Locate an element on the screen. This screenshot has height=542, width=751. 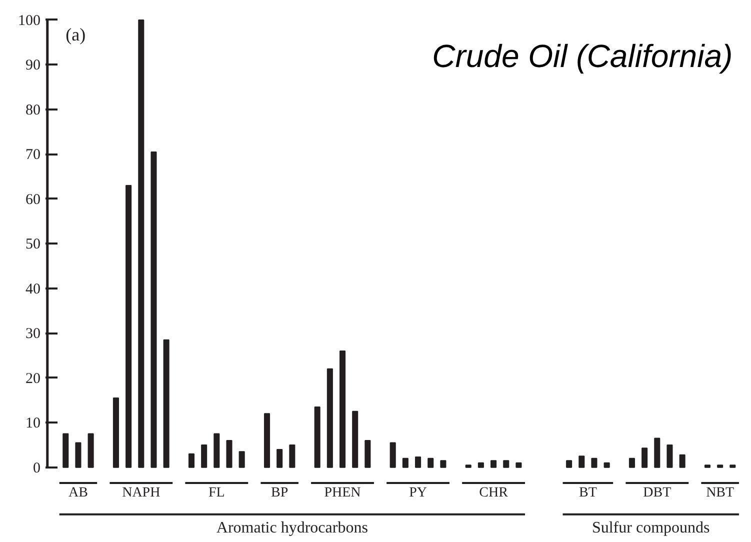
x-tick-label: PY is located at coordinates (418, 493).